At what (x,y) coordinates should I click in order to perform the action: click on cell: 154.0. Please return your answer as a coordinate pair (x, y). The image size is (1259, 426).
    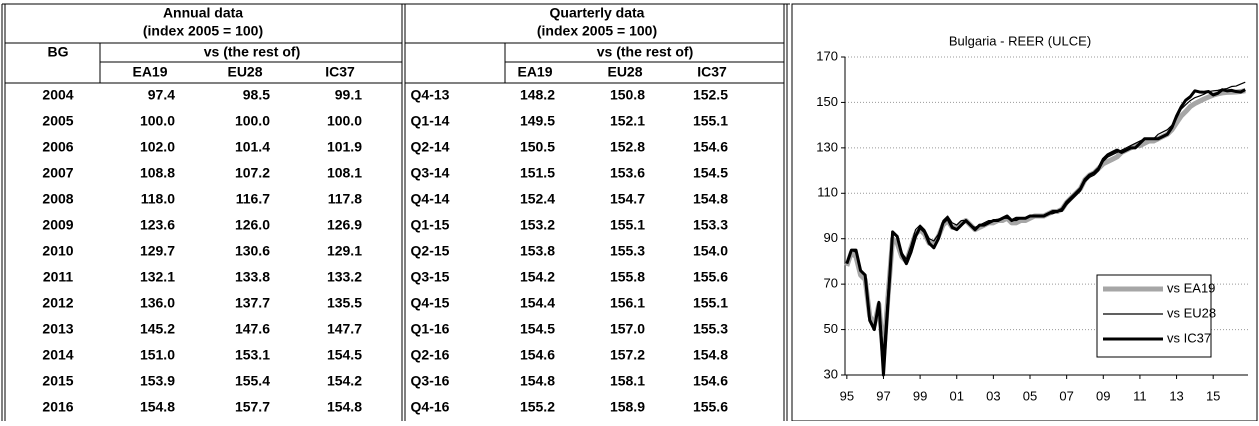
    Looking at the image, I should click on (710, 251).